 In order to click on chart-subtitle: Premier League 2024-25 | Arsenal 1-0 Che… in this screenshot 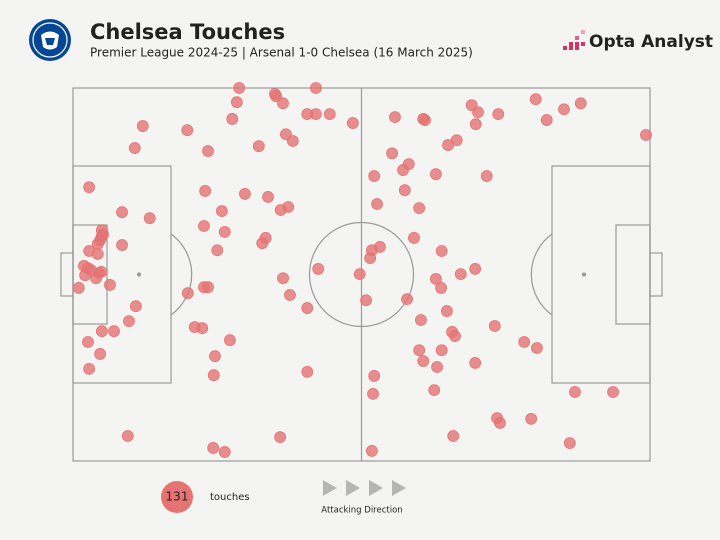, I will do `click(281, 53)`.